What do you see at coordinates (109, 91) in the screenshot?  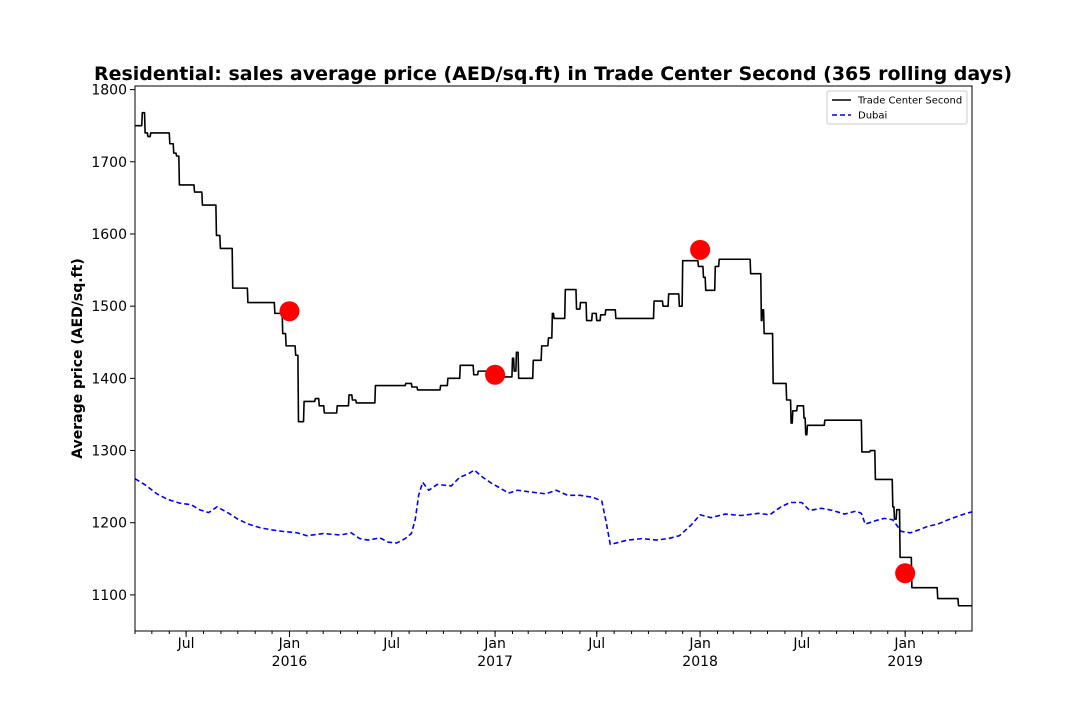 I see `y-tick-label: 1800` at bounding box center [109, 91].